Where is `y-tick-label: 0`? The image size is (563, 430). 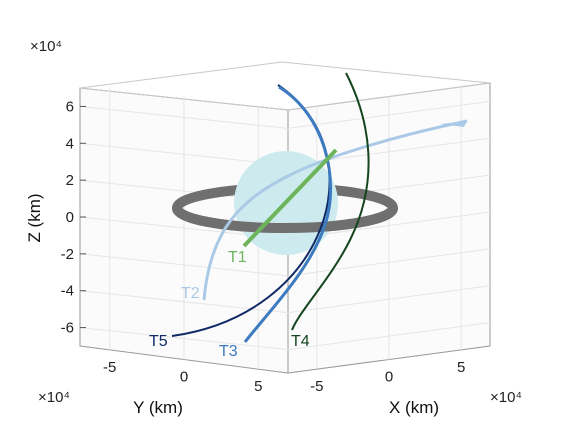 y-tick-label: 0 is located at coordinates (184, 377).